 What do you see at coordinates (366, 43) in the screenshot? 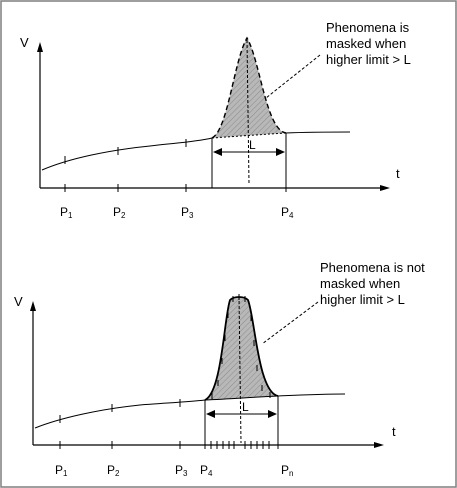
I see `top-annotation-line-2: masked when` at bounding box center [366, 43].